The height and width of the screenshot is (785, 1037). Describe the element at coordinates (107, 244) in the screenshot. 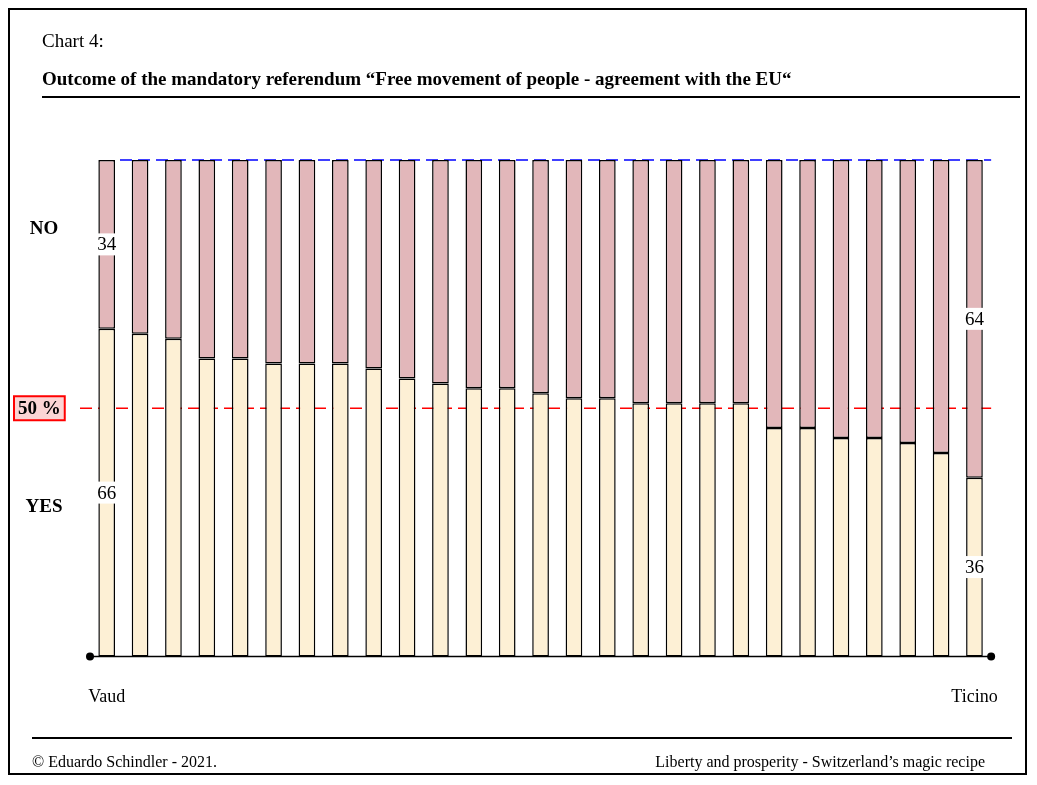

I see `data-label: 34` at that location.